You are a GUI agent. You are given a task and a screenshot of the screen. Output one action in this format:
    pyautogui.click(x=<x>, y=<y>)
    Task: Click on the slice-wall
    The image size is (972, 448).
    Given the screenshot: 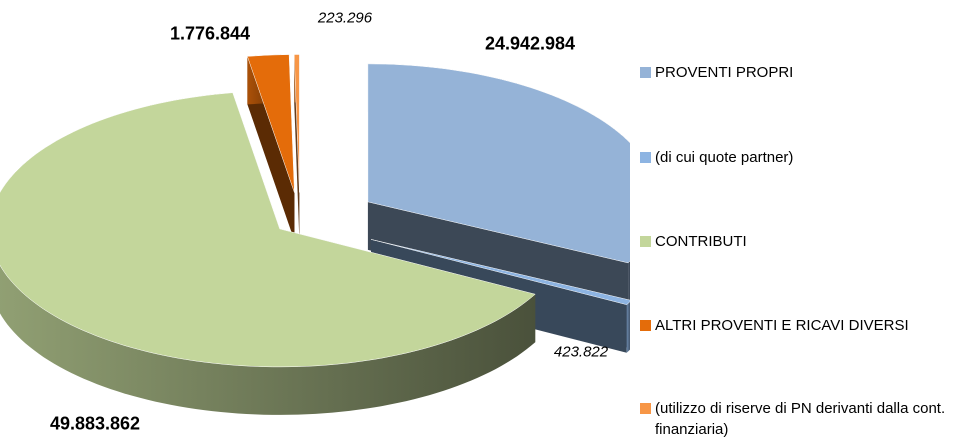 What is the action you would take?
    pyautogui.click(x=498, y=256)
    